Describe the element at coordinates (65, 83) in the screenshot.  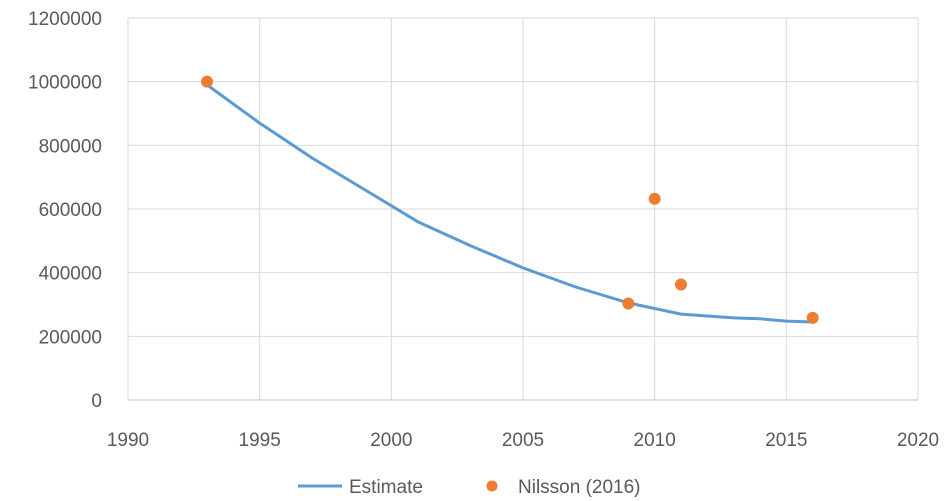
I see `y-tick-label: 1000000` at that location.